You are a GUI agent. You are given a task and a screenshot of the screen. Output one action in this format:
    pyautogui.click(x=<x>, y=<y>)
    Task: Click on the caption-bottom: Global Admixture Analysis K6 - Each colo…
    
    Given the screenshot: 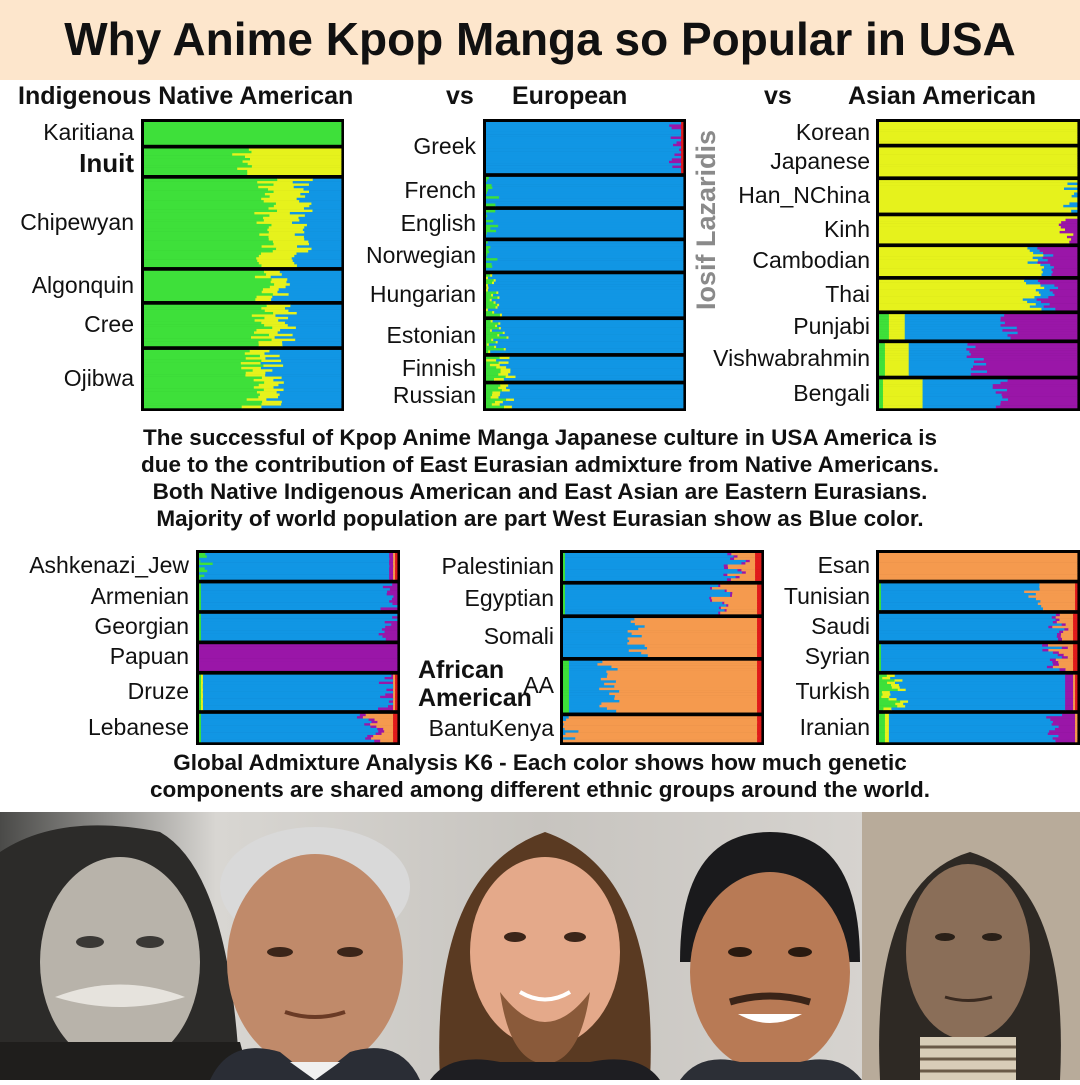 What is the action you would take?
    pyautogui.click(x=540, y=776)
    